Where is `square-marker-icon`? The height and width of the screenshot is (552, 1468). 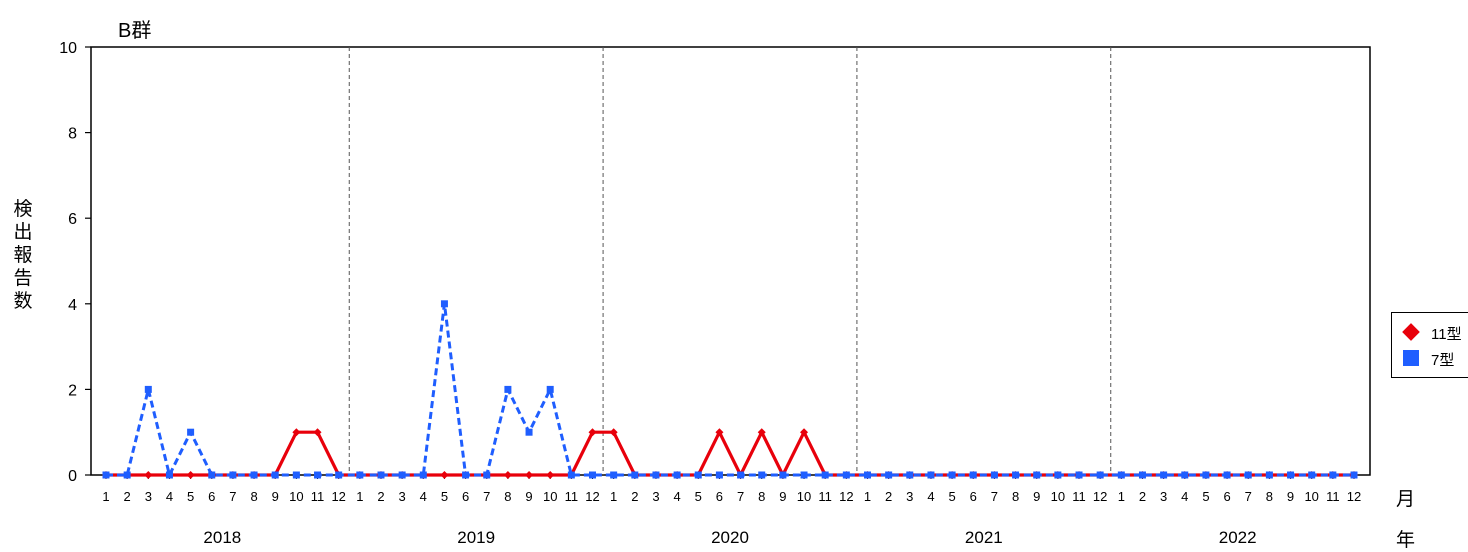 square-marker-icon is located at coordinates (1411, 358).